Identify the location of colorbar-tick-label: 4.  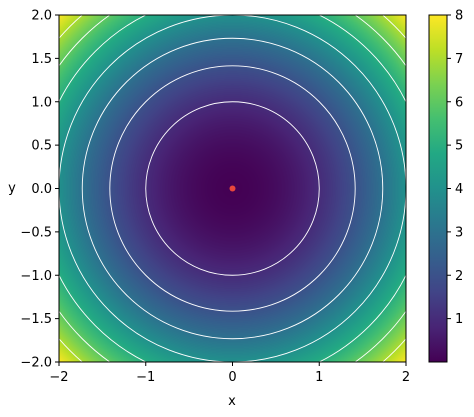
(459, 189).